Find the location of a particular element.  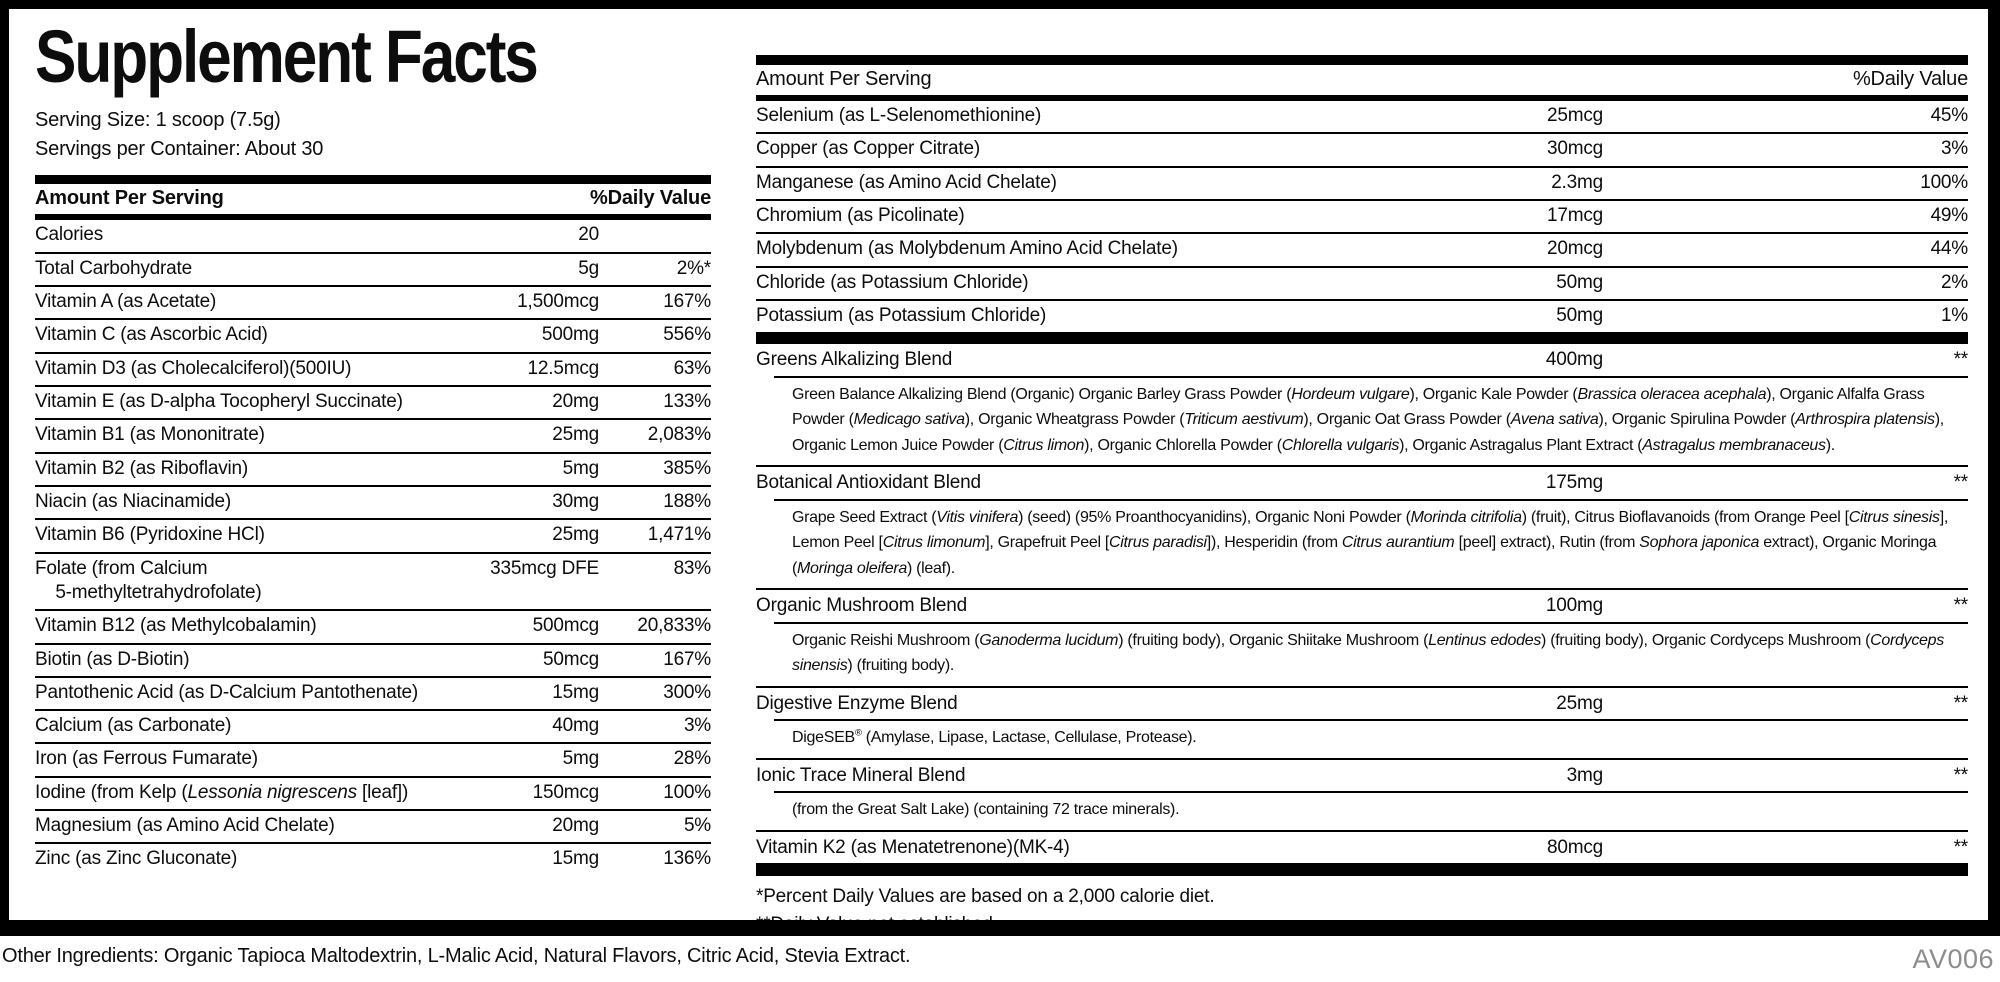

nutrient-amount: 40mg is located at coordinates (575, 726).